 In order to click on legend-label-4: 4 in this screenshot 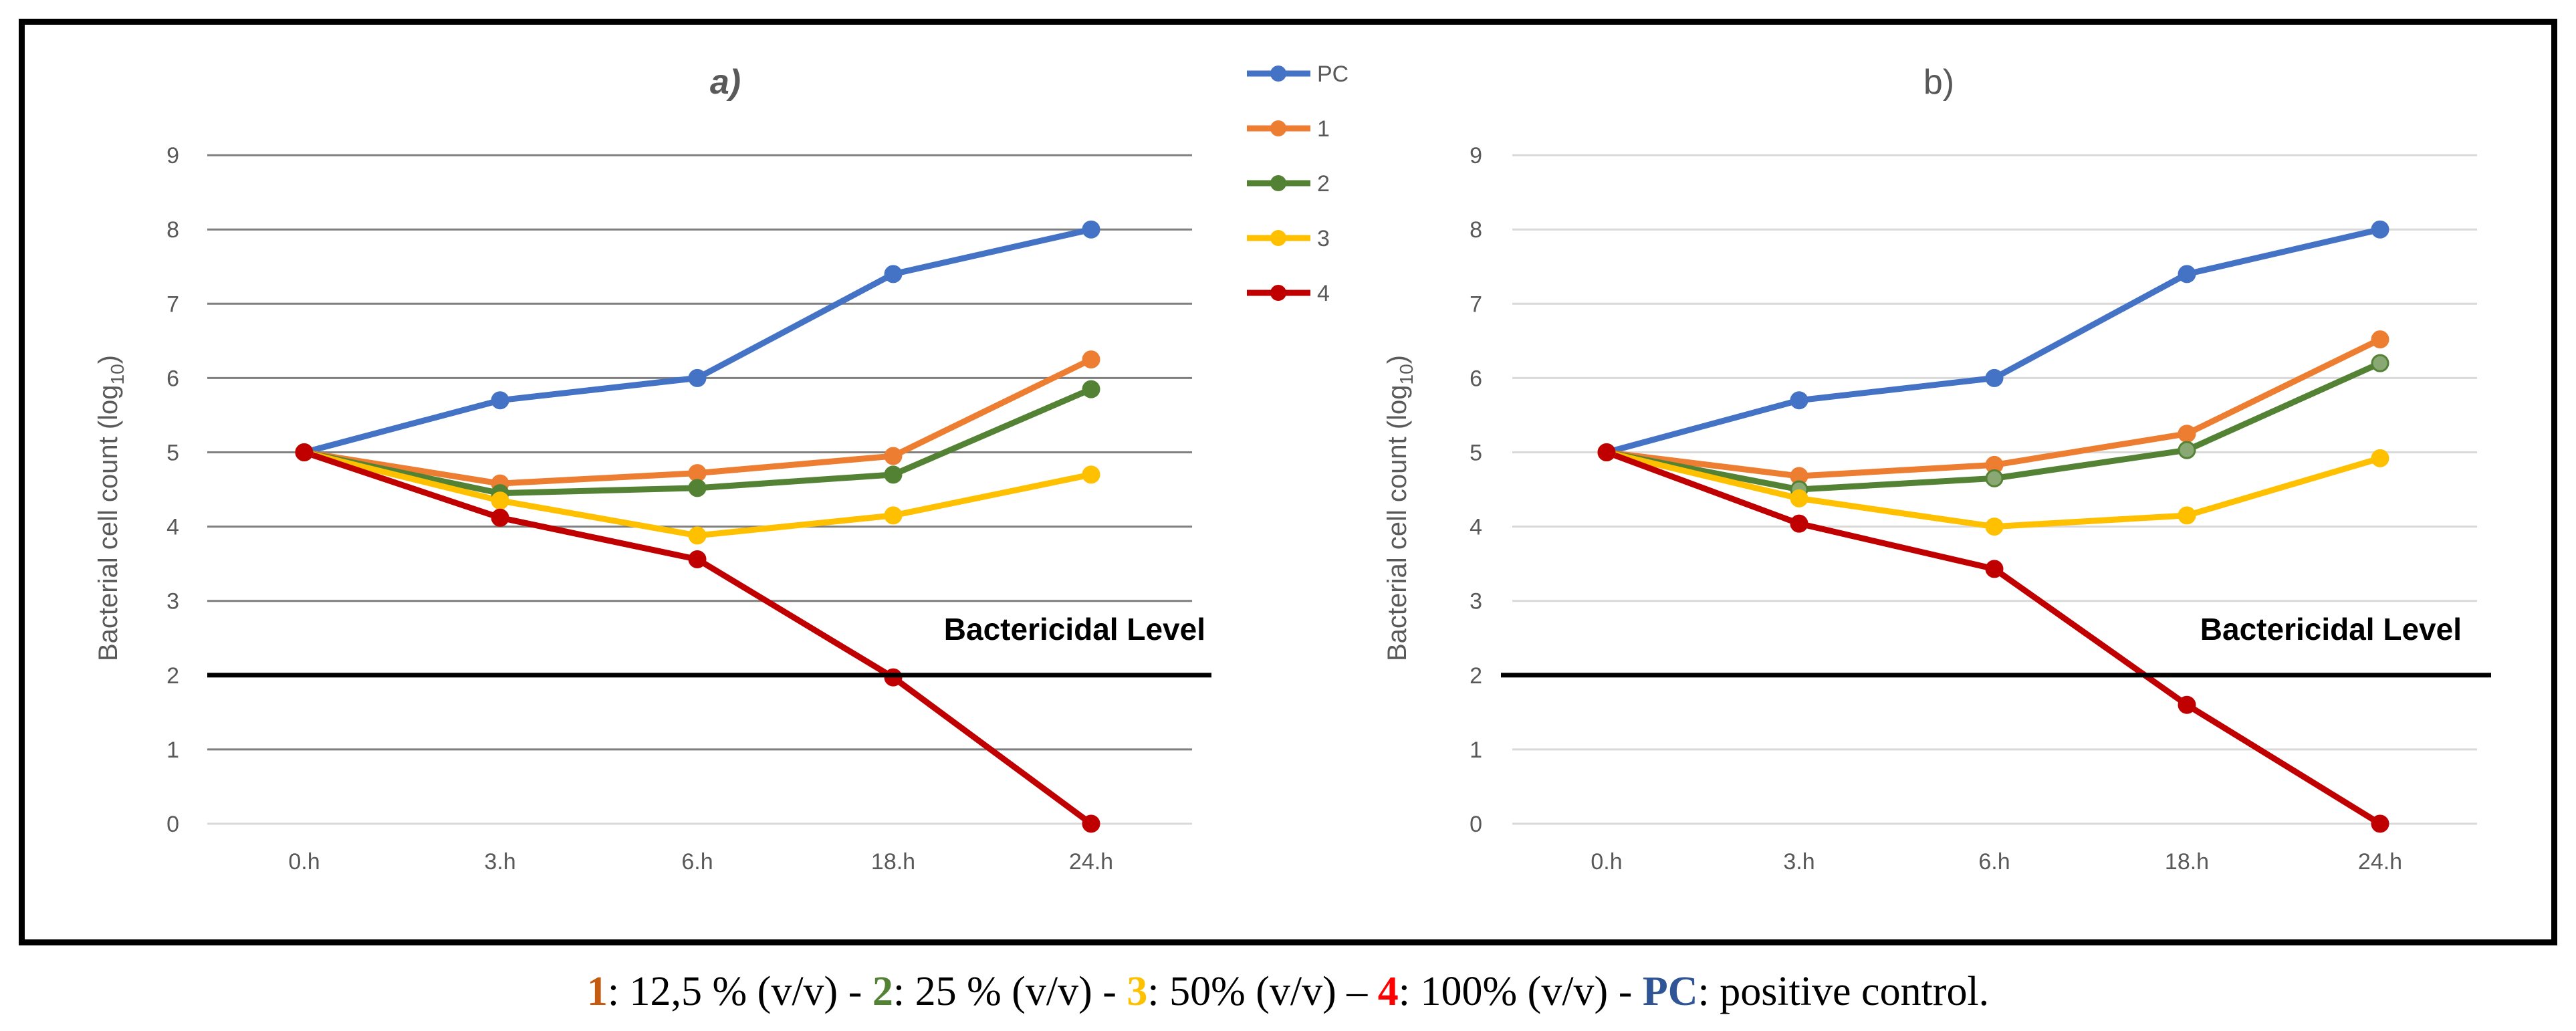, I will do `click(1323, 293)`.